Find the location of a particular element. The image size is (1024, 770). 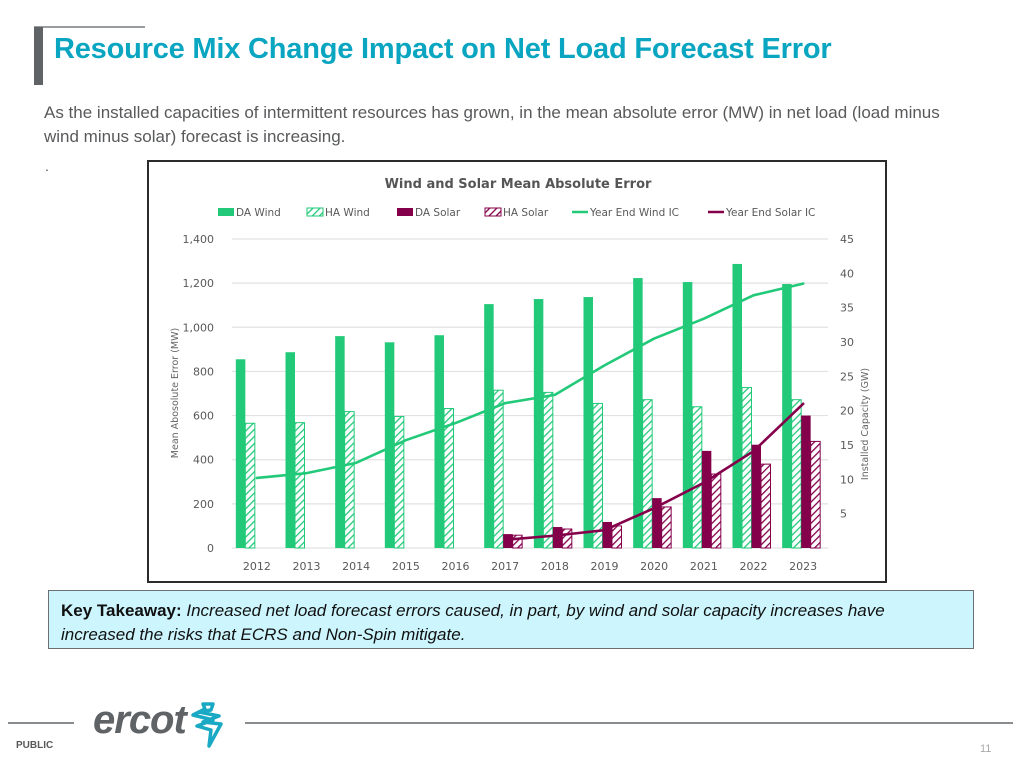

x-tick-label: 2021 is located at coordinates (704, 566).